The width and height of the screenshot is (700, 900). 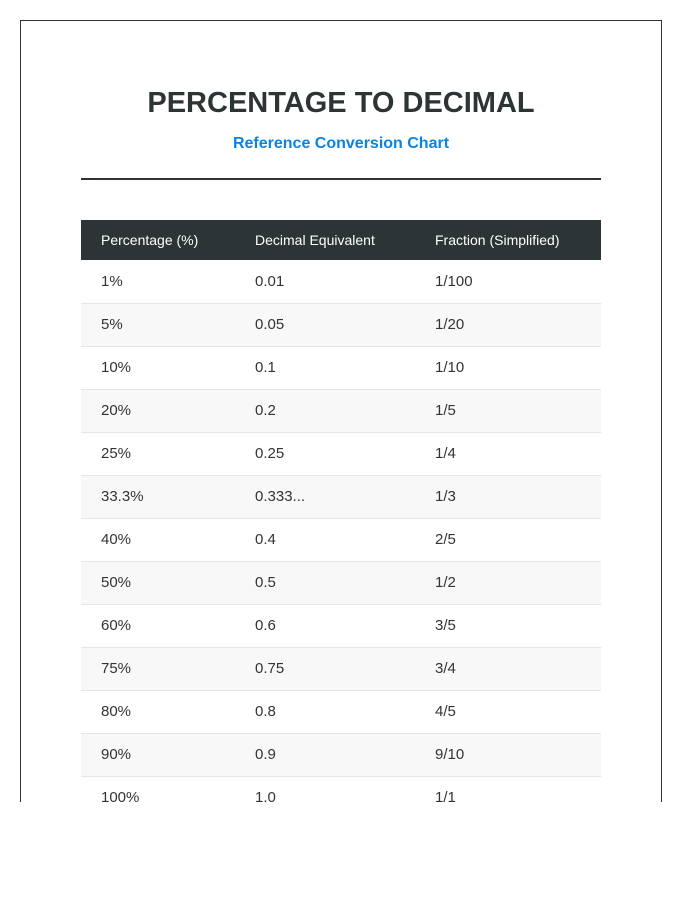 What do you see at coordinates (122, 496) in the screenshot?
I see `cell-percentage: 33.3%` at bounding box center [122, 496].